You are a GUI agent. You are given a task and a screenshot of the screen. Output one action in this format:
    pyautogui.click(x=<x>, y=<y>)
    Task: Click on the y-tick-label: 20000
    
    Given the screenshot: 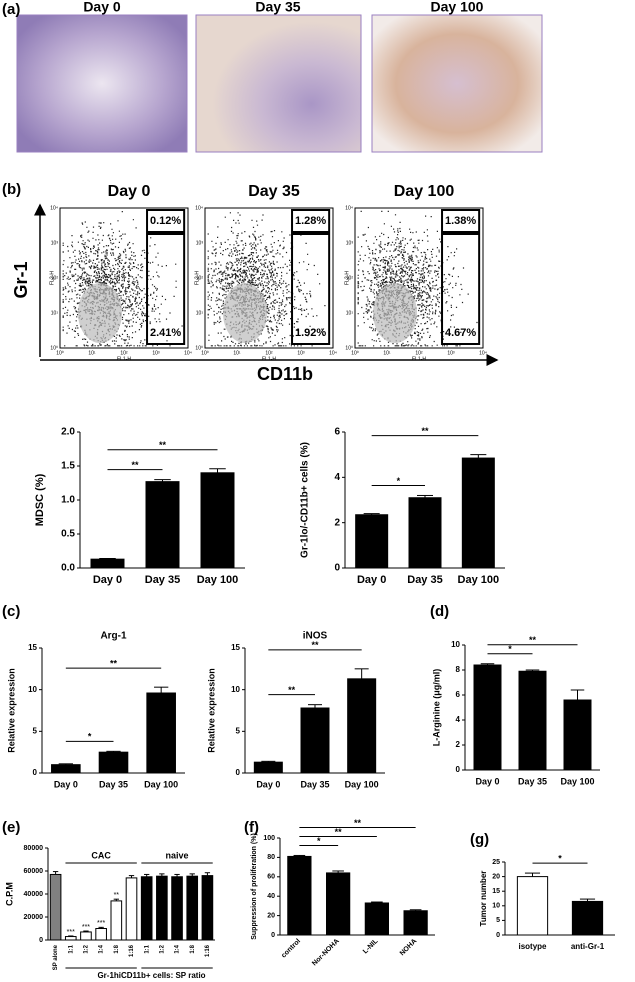 What is the action you would take?
    pyautogui.click(x=34, y=917)
    